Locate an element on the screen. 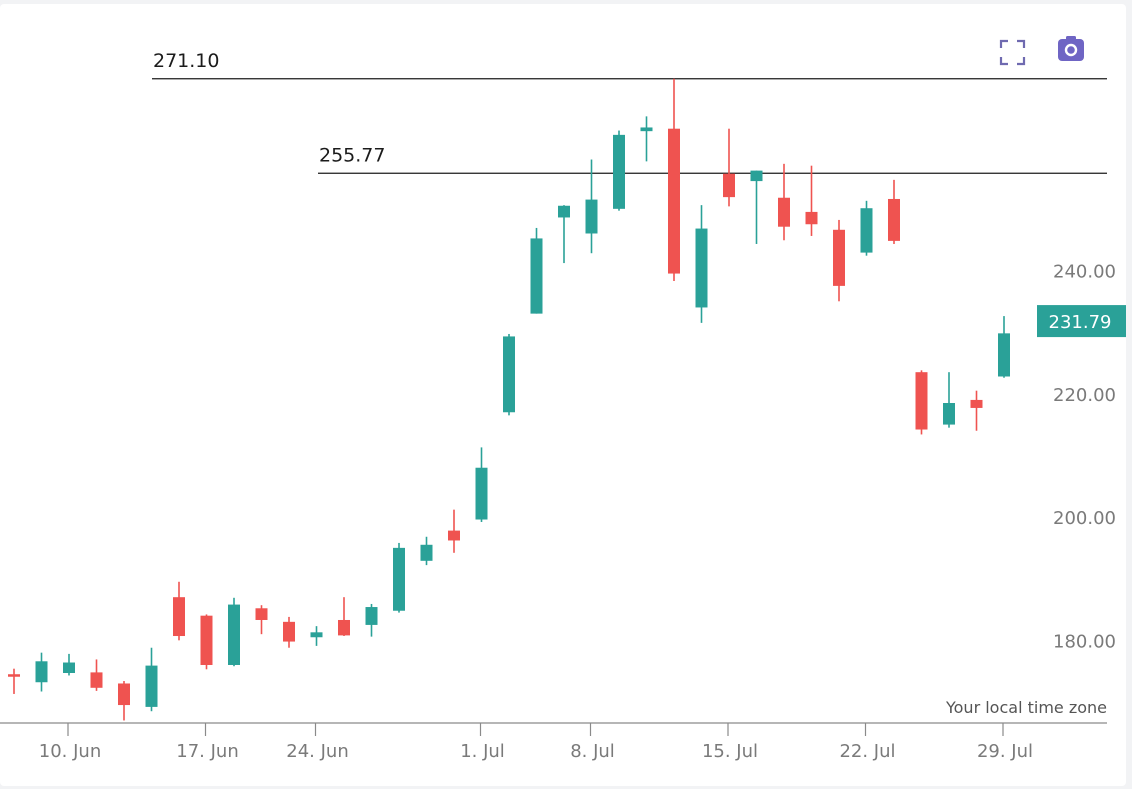  y-tick-label: 240.00 is located at coordinates (1084, 271).